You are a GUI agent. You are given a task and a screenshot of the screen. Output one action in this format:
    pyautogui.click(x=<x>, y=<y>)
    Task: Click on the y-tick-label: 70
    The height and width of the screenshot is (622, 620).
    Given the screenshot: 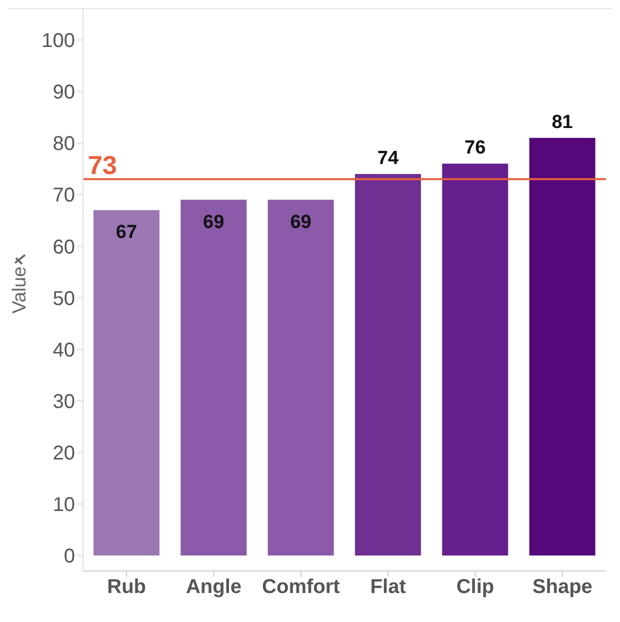 What is the action you would take?
    pyautogui.click(x=63, y=195)
    